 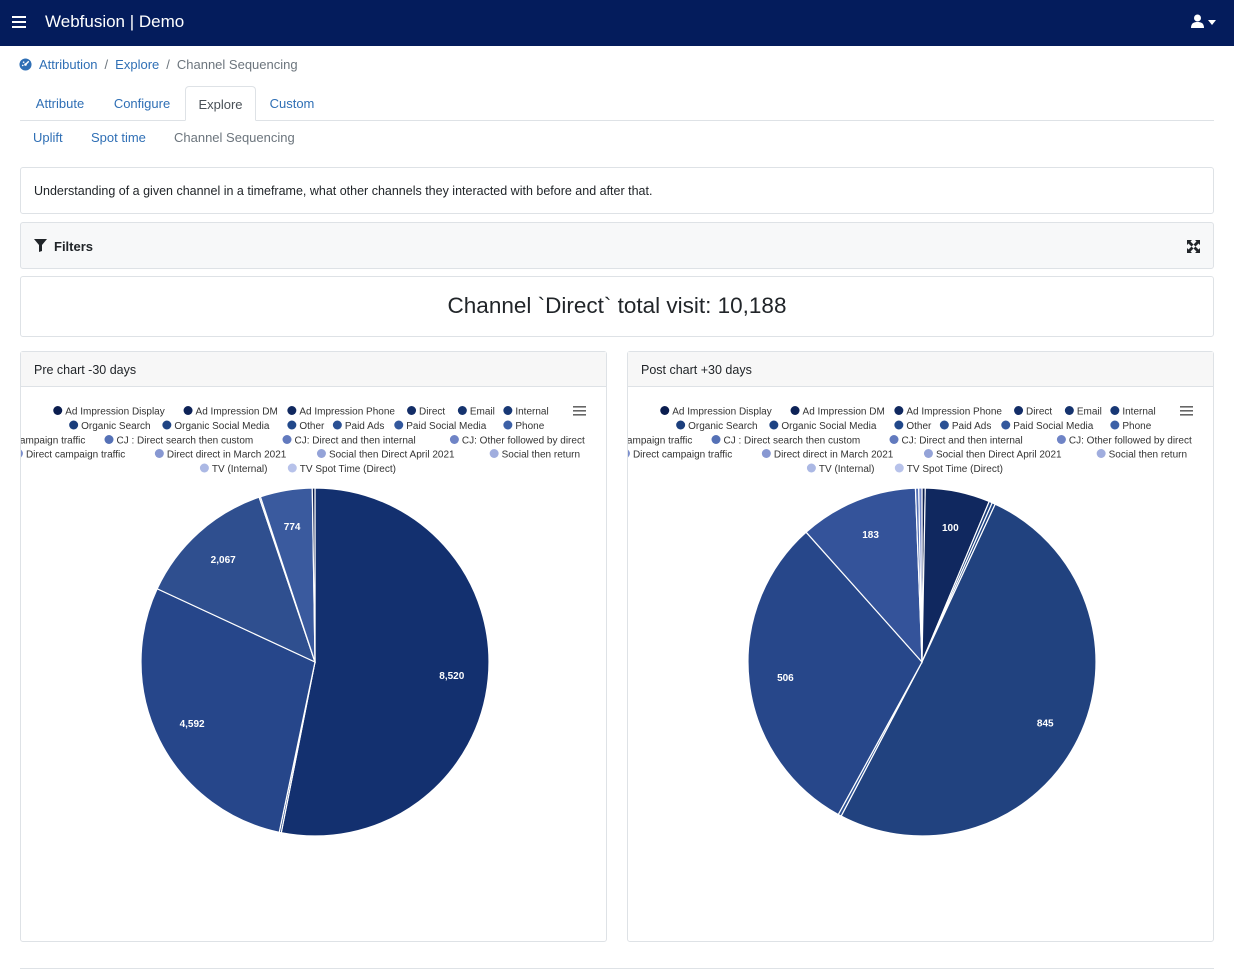 I want to click on user-menu, so click(x=1203, y=21).